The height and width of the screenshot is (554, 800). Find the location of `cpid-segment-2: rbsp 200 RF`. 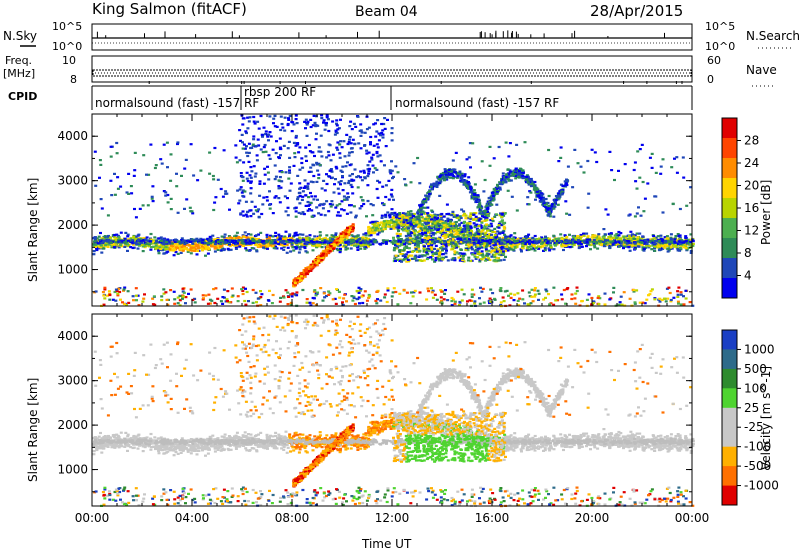

cpid-segment-2: rbsp 200 RF is located at coordinates (280, 92).